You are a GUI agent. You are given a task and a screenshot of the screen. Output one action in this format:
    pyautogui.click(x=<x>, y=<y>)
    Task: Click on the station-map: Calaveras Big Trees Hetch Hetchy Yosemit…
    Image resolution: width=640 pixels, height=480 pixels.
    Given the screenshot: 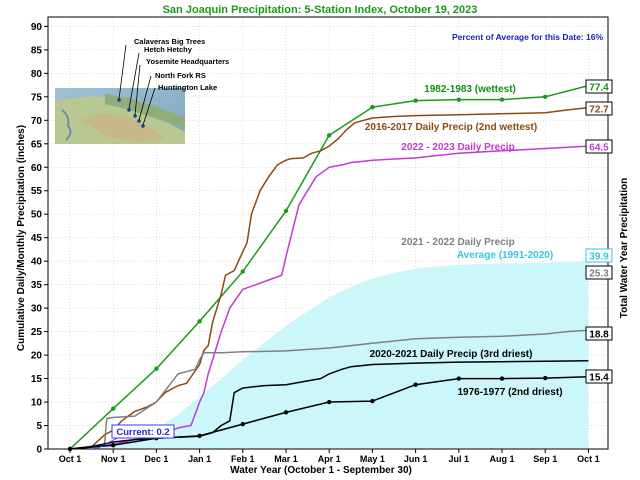 What is the action you would take?
    pyautogui.click(x=142, y=90)
    